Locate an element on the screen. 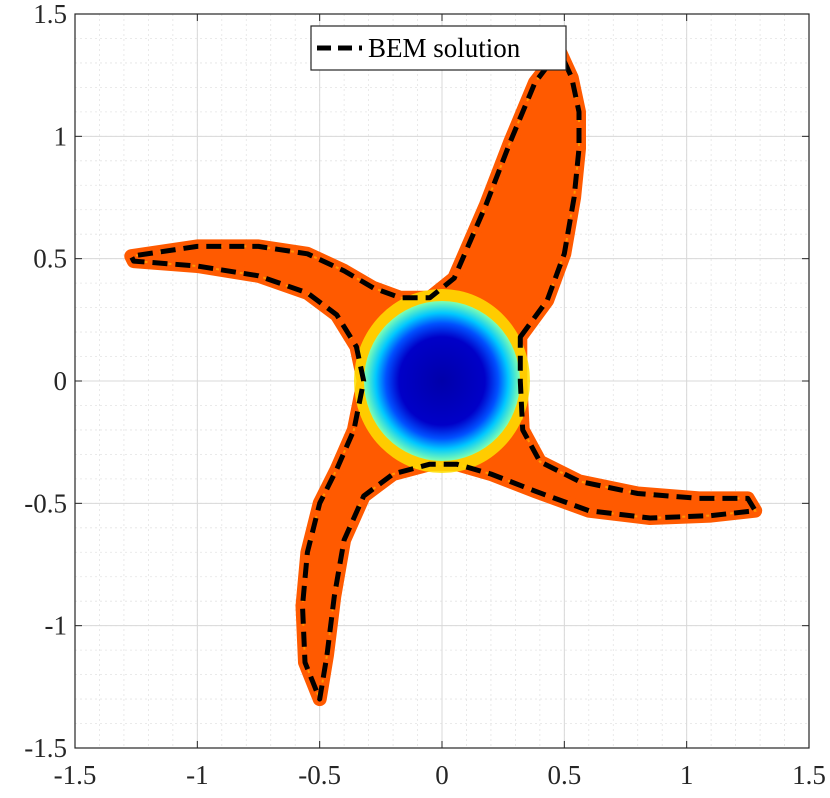 The height and width of the screenshot is (798, 830). y-tick-label: -1 is located at coordinates (56, 626).